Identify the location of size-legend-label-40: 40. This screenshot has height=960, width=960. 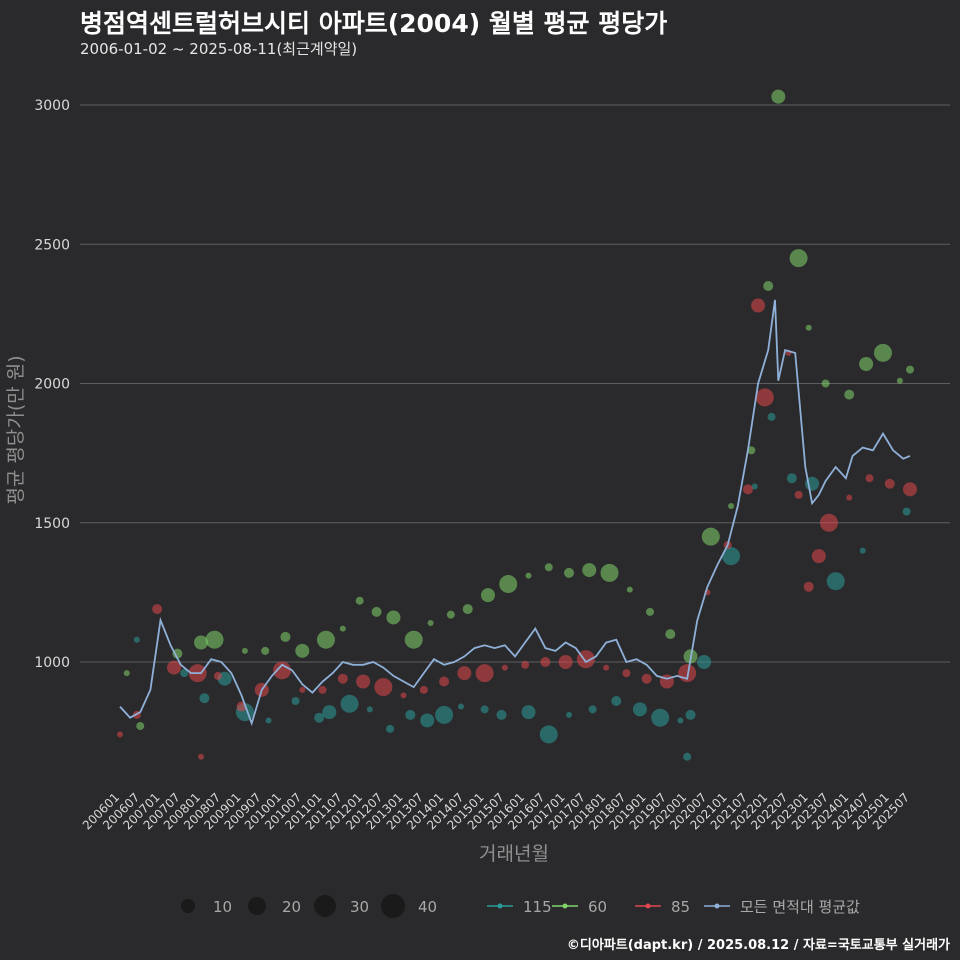
(427, 907).